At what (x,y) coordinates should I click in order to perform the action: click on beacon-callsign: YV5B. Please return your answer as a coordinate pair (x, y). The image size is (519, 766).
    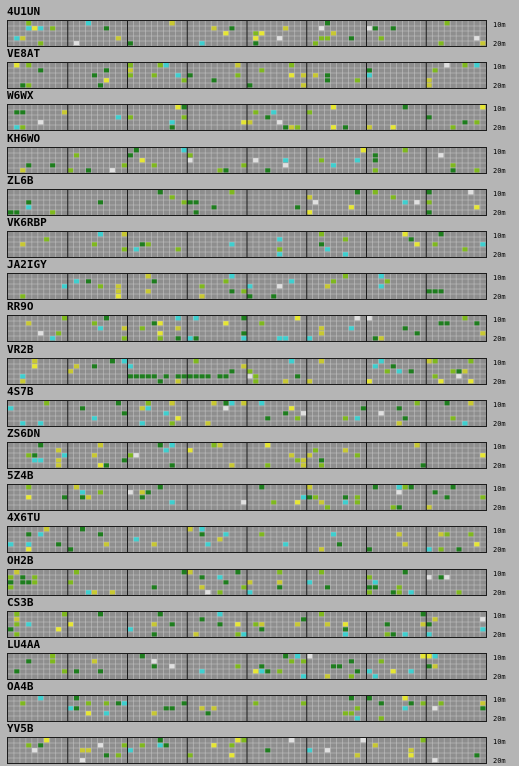
    Looking at the image, I should click on (20, 729).